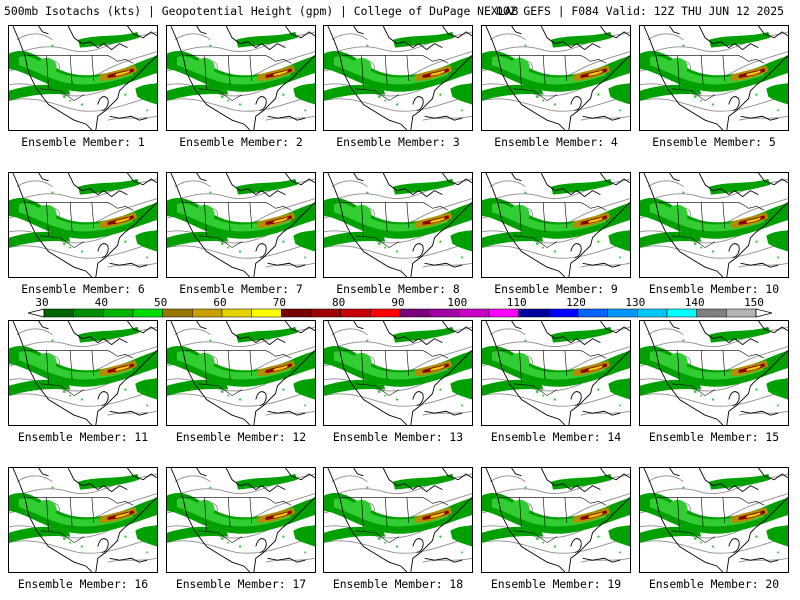  Describe the element at coordinates (556, 437) in the screenshot. I see `ensemble-member-label-14: Ensemble Member: 14` at that location.